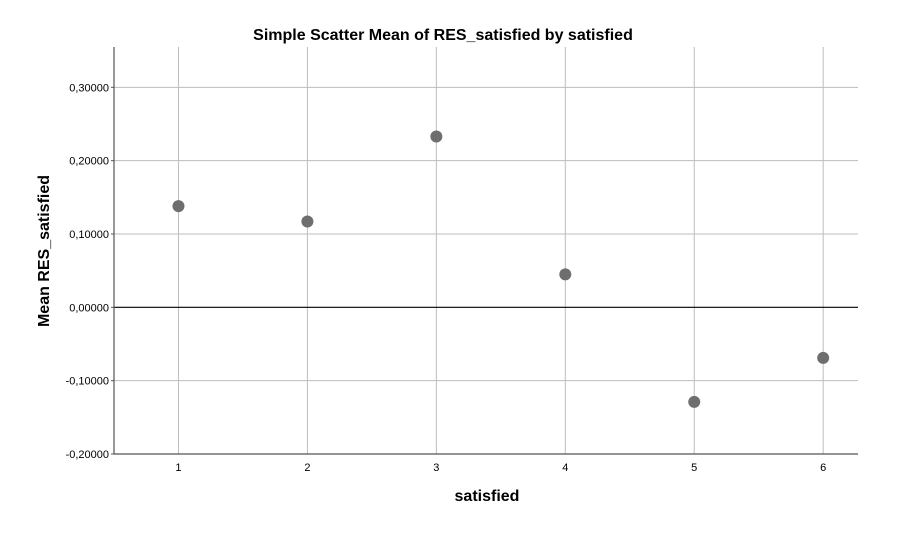 This screenshot has height=538, width=905. I want to click on y-tick-label: 0,30000, so click(89, 88).